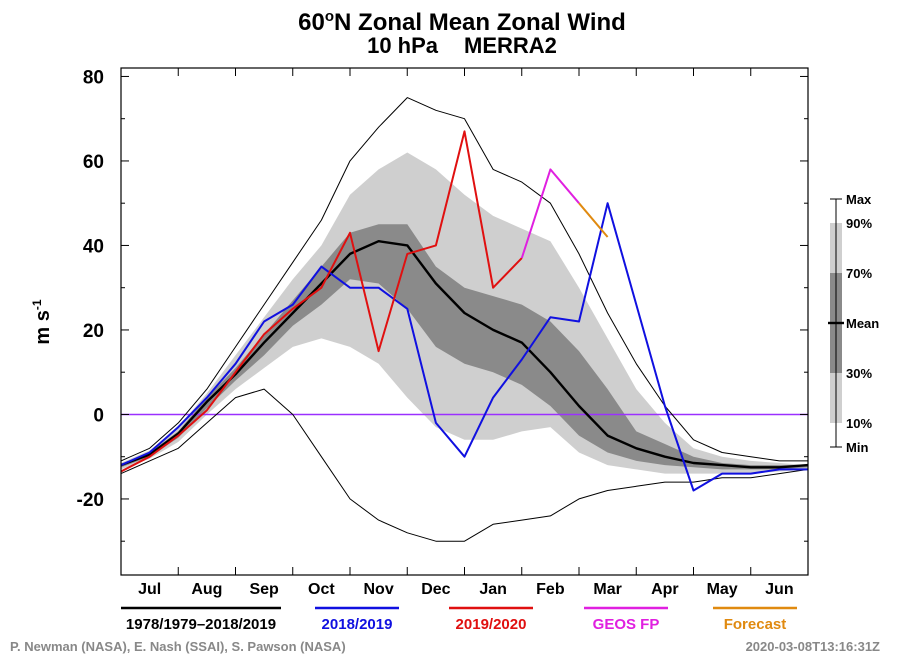 The height and width of the screenshot is (659, 900). What do you see at coordinates (859, 223) in the screenshot?
I see `band-legend-label: 90%` at bounding box center [859, 223].